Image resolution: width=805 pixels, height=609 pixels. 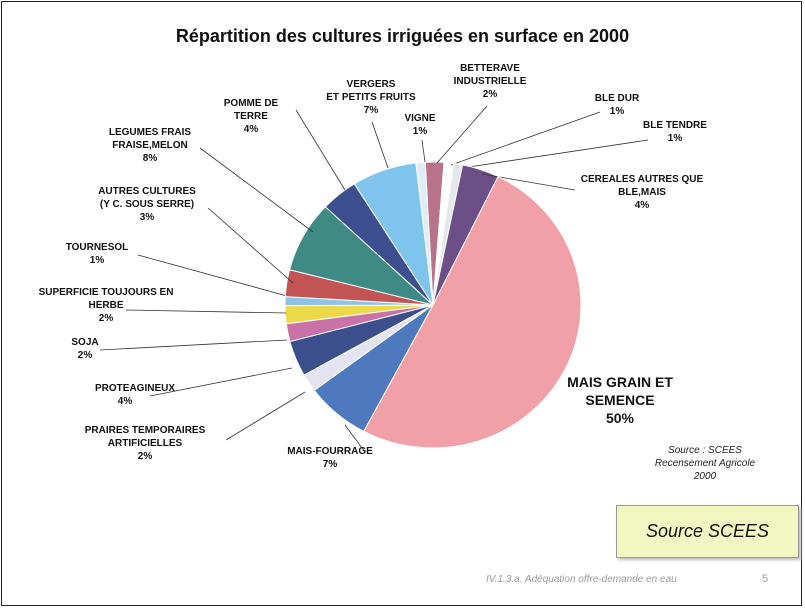 What do you see at coordinates (420, 125) in the screenshot?
I see `slice-label: VIGNE 1%` at bounding box center [420, 125].